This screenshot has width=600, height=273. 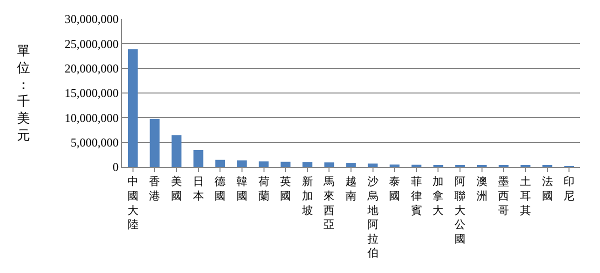 What do you see at coordinates (115, 167) in the screenshot?
I see `y-tick-label: 0` at bounding box center [115, 167].